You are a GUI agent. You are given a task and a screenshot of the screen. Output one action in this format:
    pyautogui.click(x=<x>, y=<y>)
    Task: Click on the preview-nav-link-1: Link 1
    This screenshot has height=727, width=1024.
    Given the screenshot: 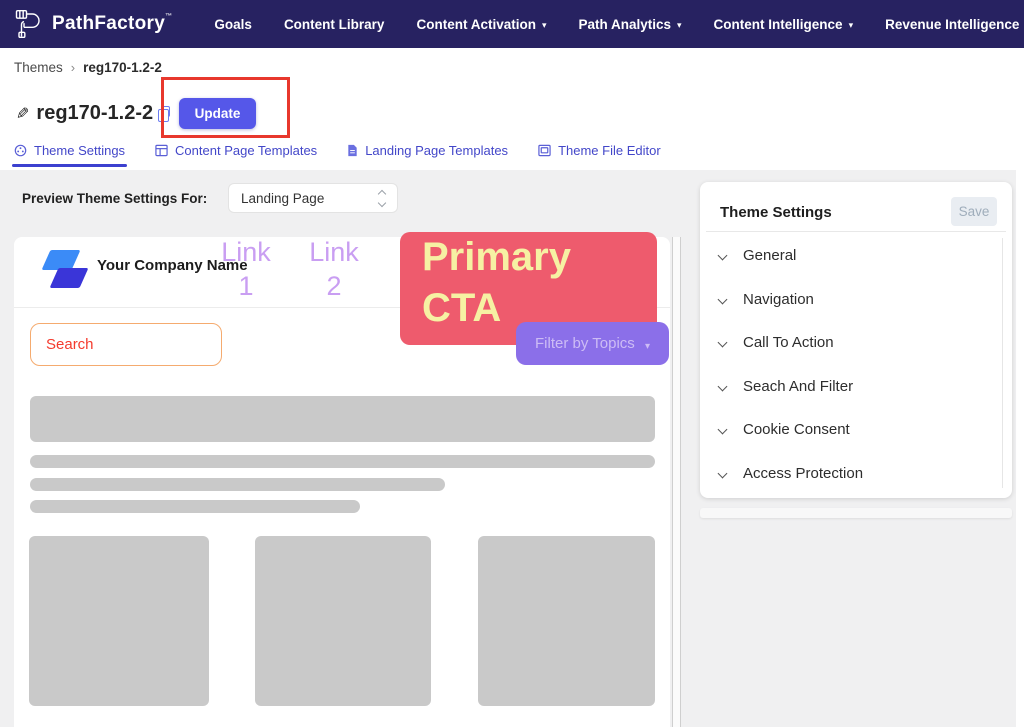 What is the action you would take?
    pyautogui.click(x=246, y=269)
    